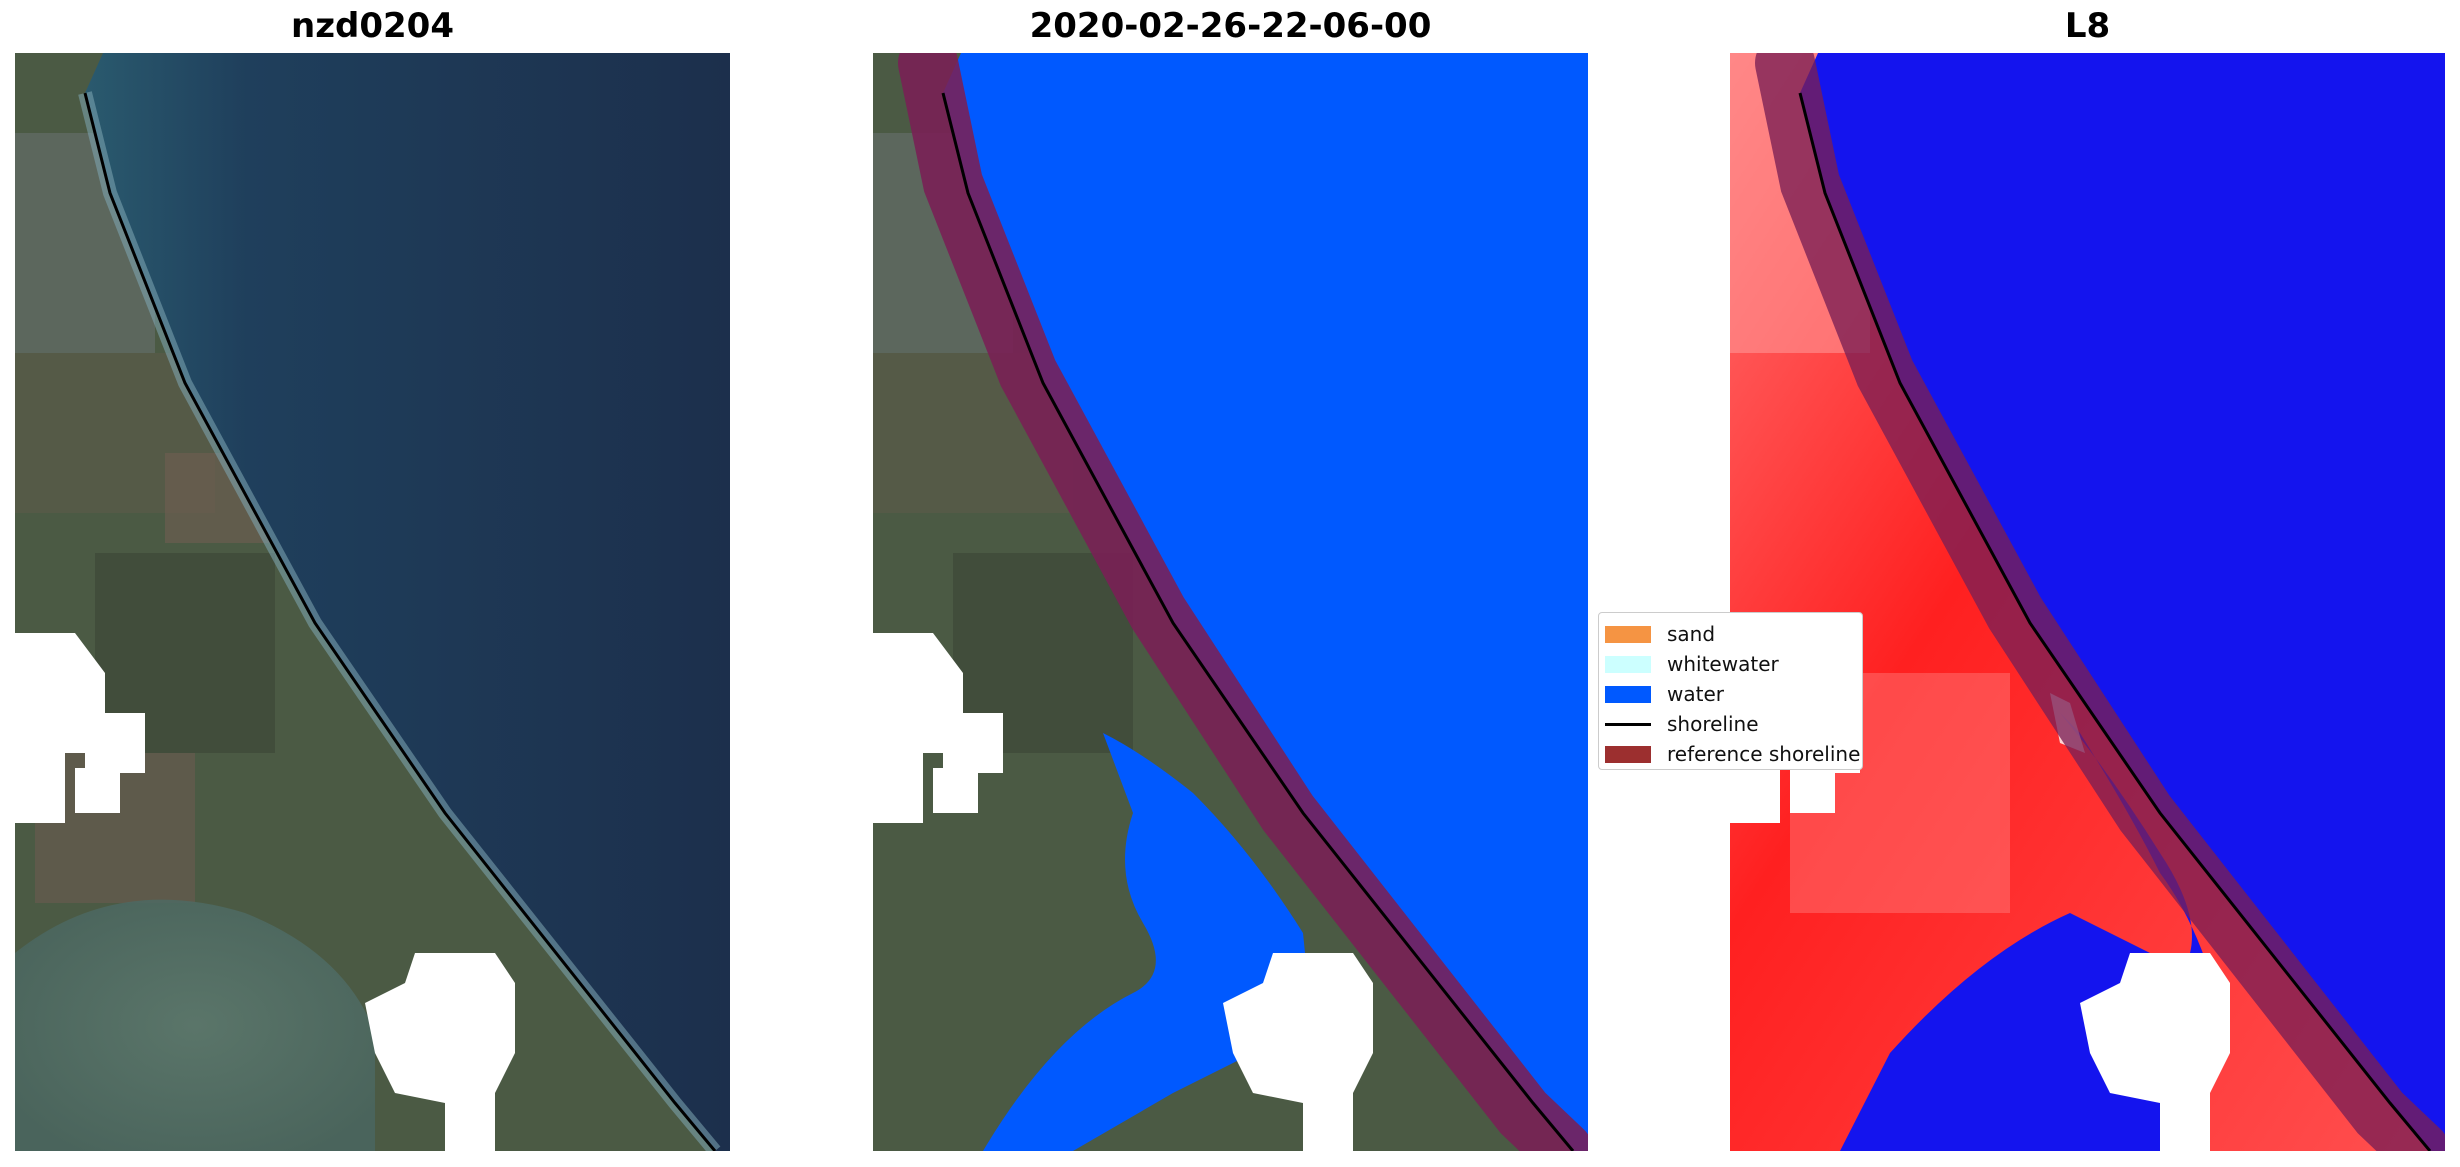 The image size is (2460, 1167). Describe the element at coordinates (1733, 634) in the screenshot. I see `legend-item-sand: sand` at that location.